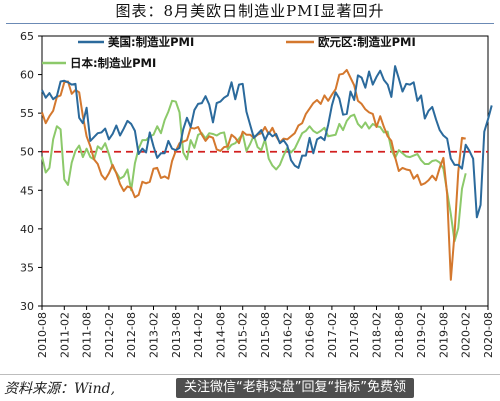  I want to click on y-tick-label: 35, so click(27, 267).